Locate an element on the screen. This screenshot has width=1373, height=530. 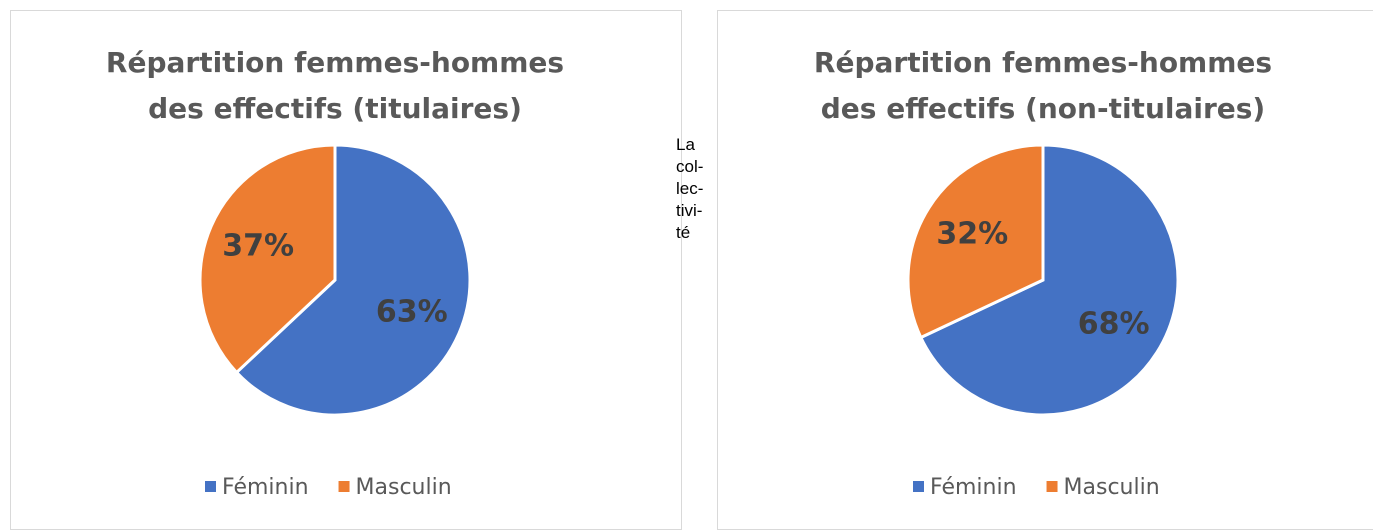
data-label: 32% is located at coordinates (972, 234).